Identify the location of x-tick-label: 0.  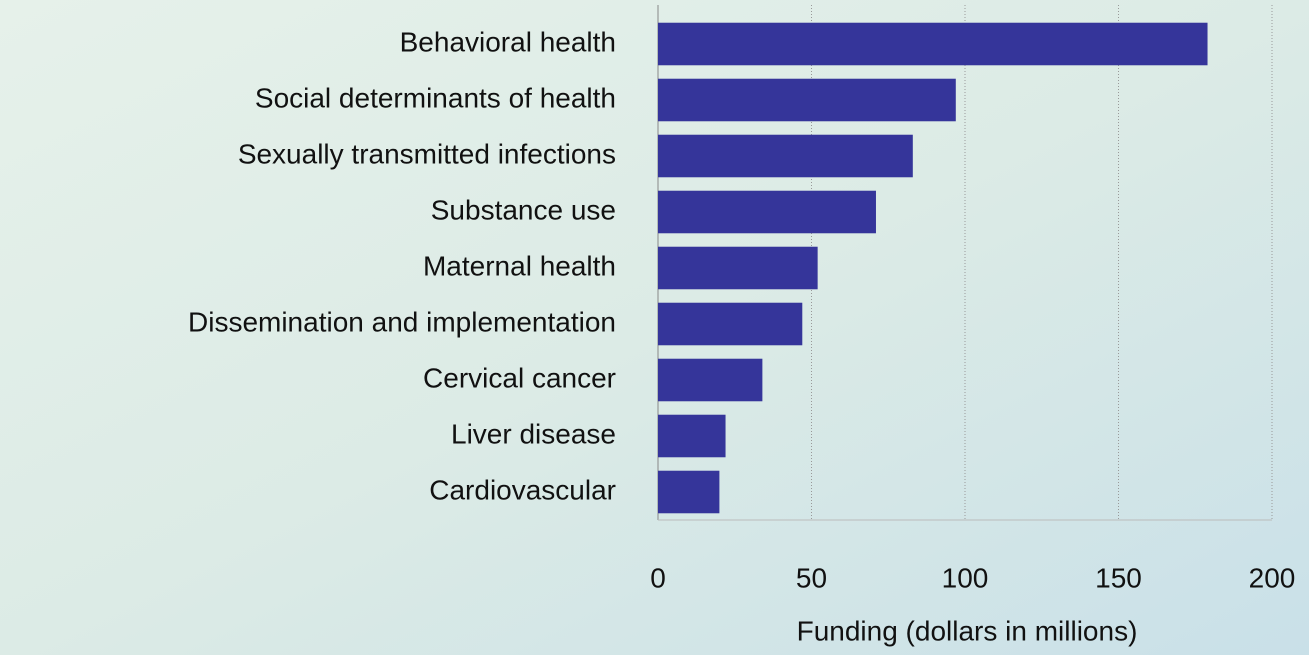
(658, 577).